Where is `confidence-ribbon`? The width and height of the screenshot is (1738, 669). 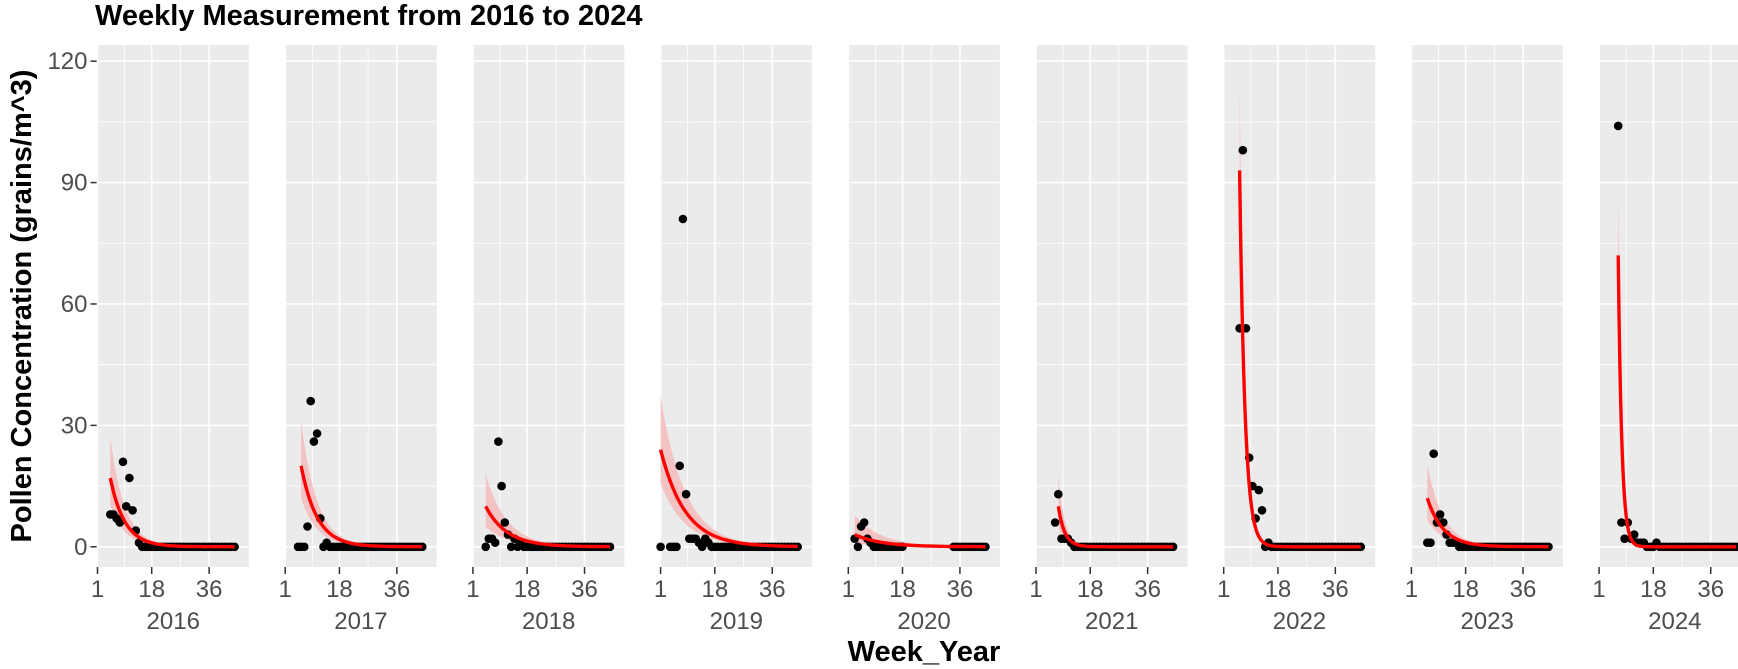
confidence-ribbon is located at coordinates (920, 531).